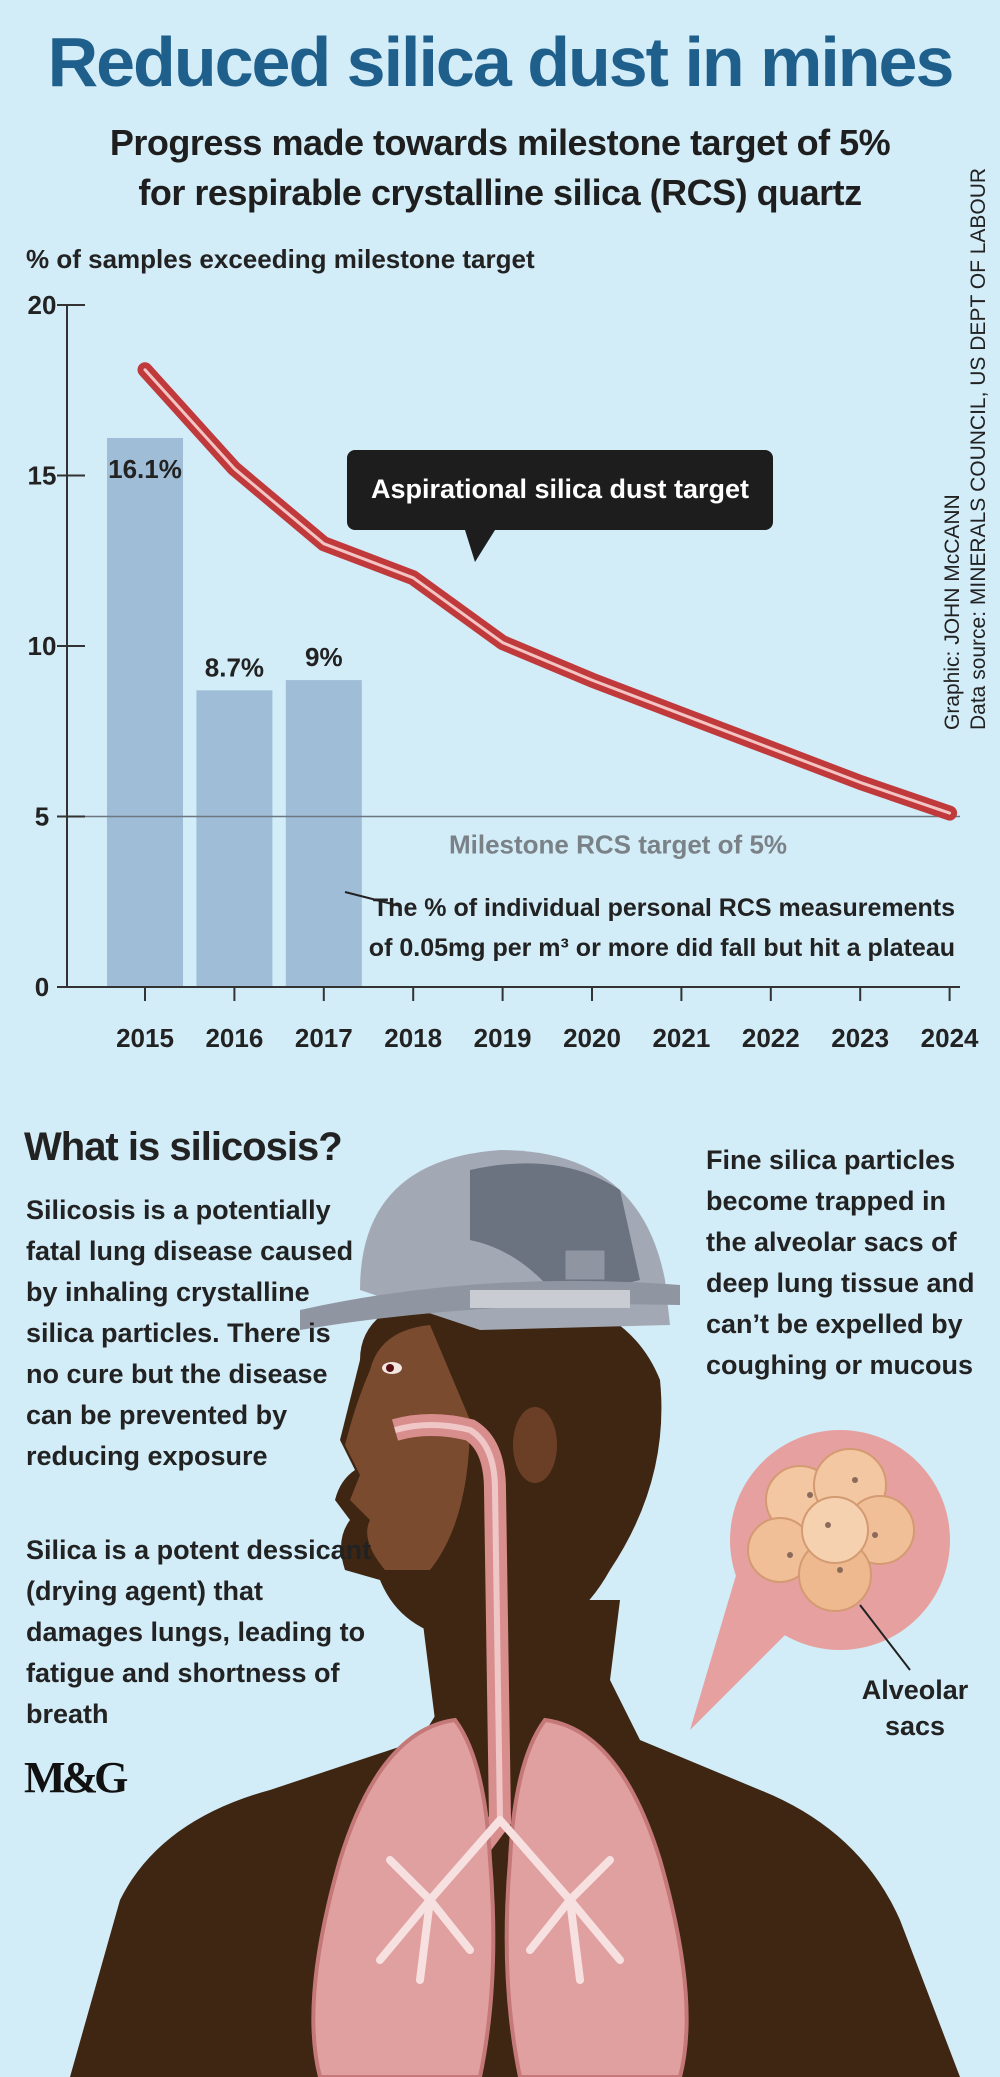 The height and width of the screenshot is (2077, 1000). What do you see at coordinates (183, 1147) in the screenshot?
I see `silicosis-heading: What is silicosis?` at bounding box center [183, 1147].